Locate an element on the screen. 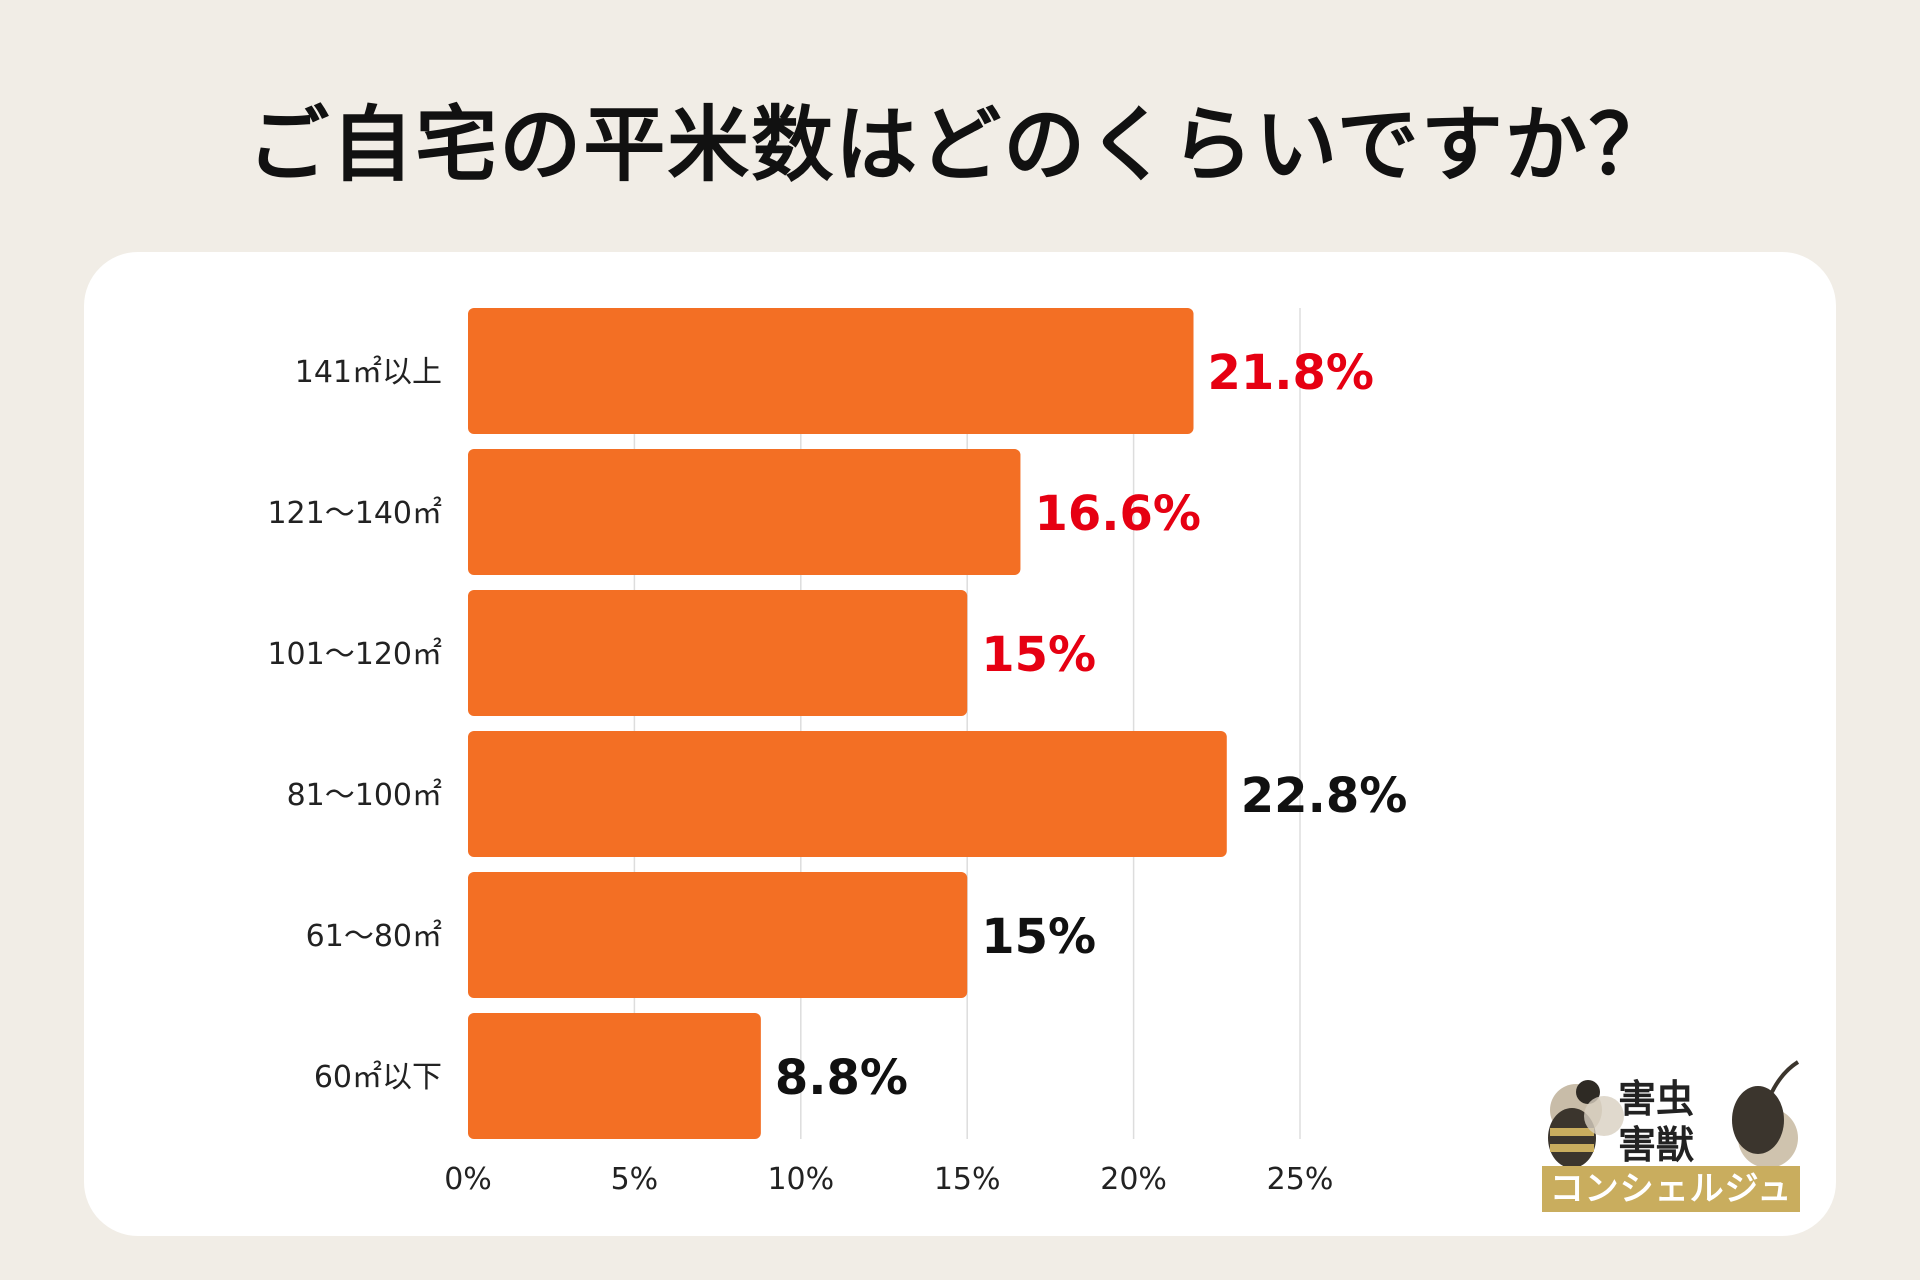 This screenshot has height=1280, width=1920. bee-icon is located at coordinates (1586, 1124).